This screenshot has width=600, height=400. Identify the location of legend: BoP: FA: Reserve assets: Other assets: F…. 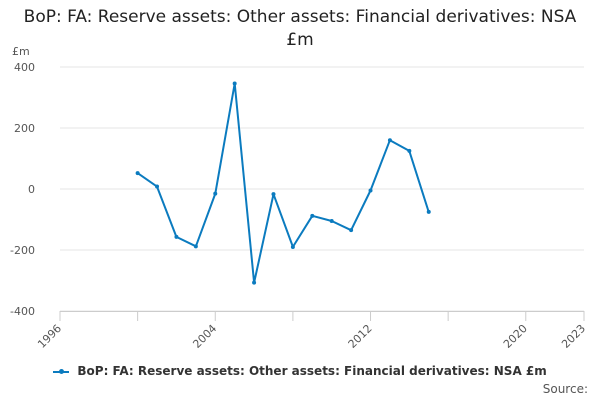
(300, 371).